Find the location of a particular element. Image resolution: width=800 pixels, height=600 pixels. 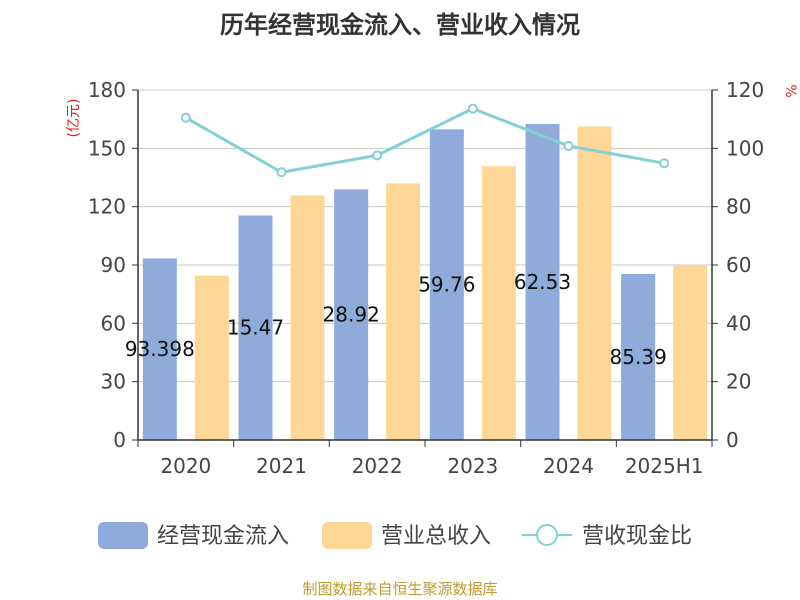

left-tick-label: 0 is located at coordinates (119, 440).